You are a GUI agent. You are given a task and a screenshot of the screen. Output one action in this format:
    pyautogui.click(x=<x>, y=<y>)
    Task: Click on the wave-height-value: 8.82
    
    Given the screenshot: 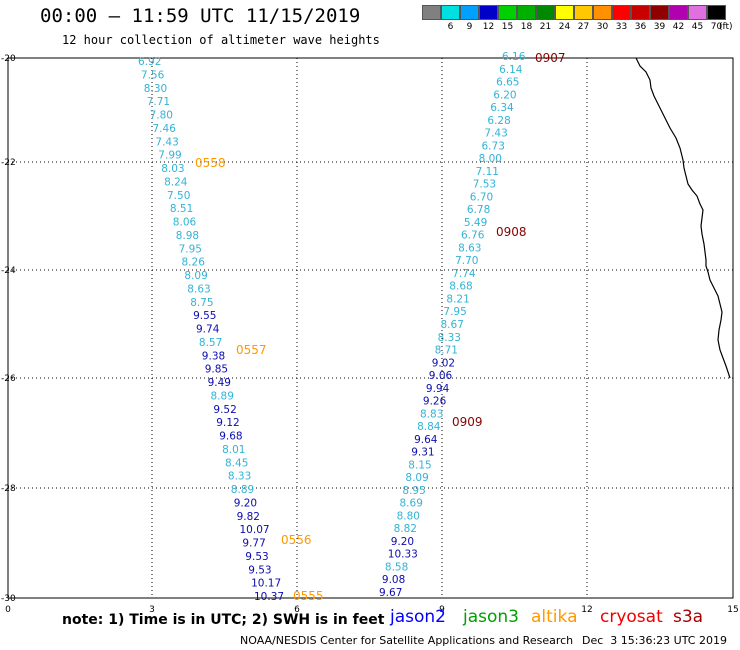 What is the action you would take?
    pyautogui.click(x=405, y=529)
    